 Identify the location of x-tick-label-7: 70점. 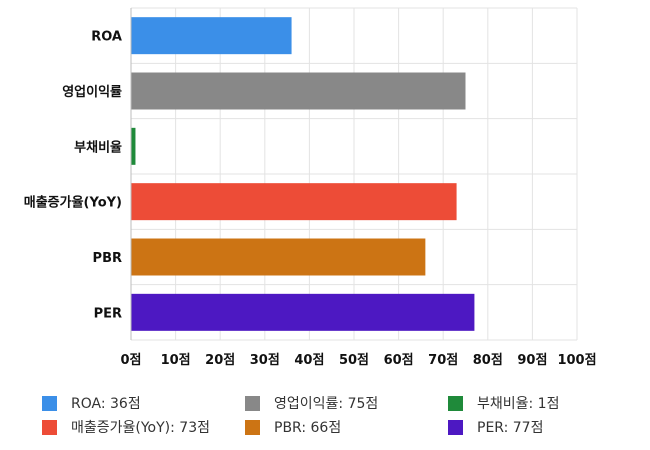
(443, 360).